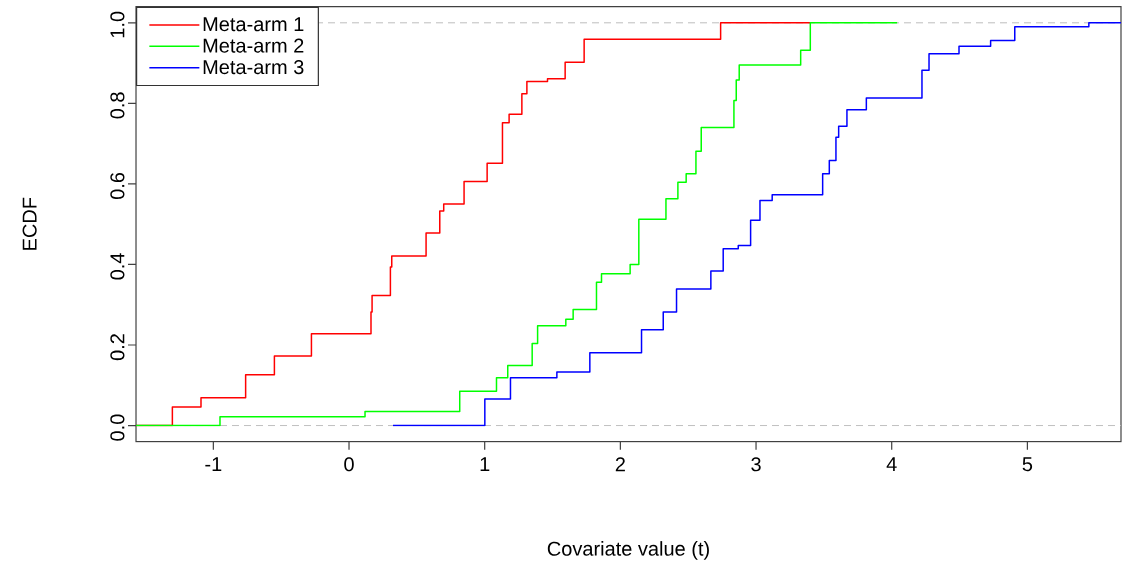 This screenshot has height=577, width=1122. Describe the element at coordinates (628, 550) in the screenshot. I see `x-axis-title: Covariate value (t)` at that location.